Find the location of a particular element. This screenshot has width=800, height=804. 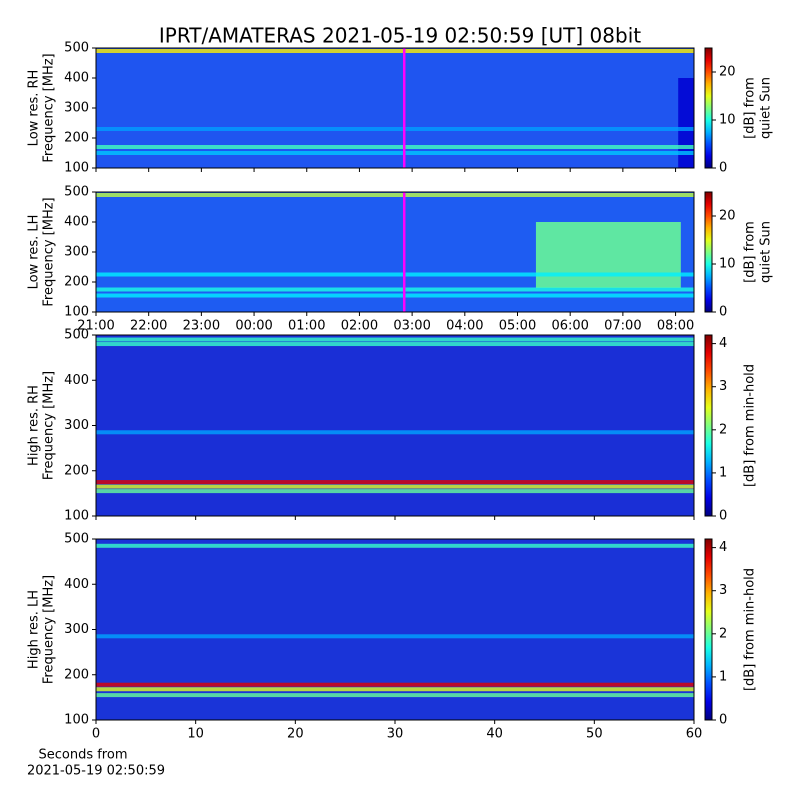

x-tick-label: 22:00 is located at coordinates (148, 326).